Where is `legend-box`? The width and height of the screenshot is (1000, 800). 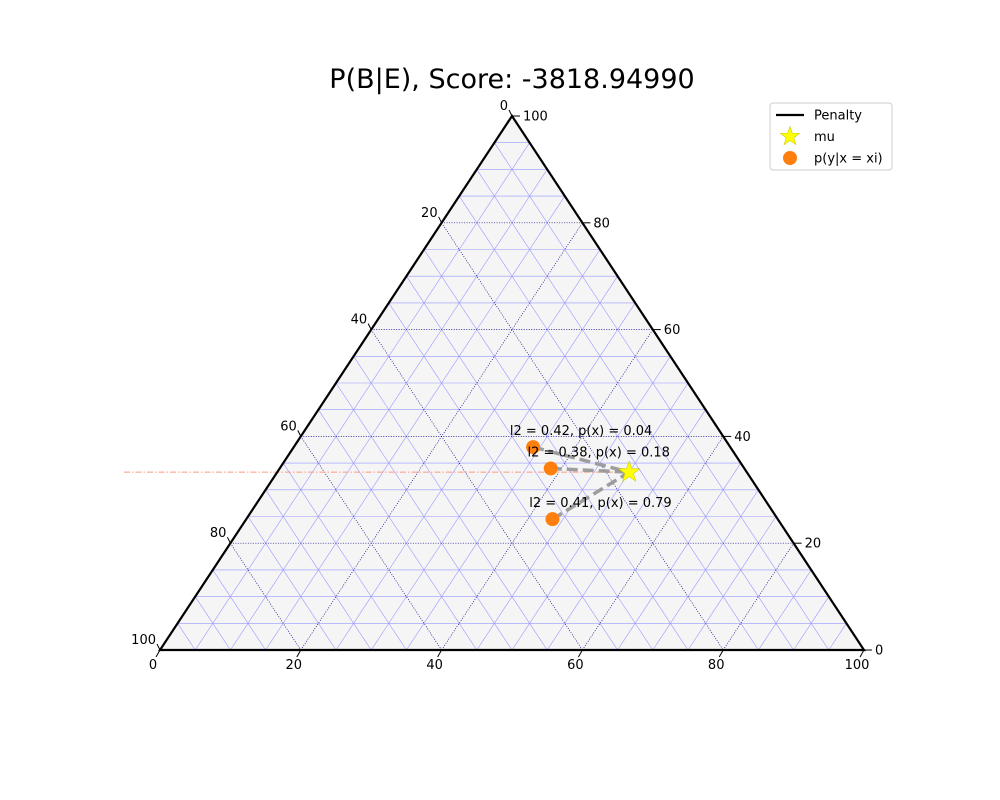 legend-box is located at coordinates (831, 136).